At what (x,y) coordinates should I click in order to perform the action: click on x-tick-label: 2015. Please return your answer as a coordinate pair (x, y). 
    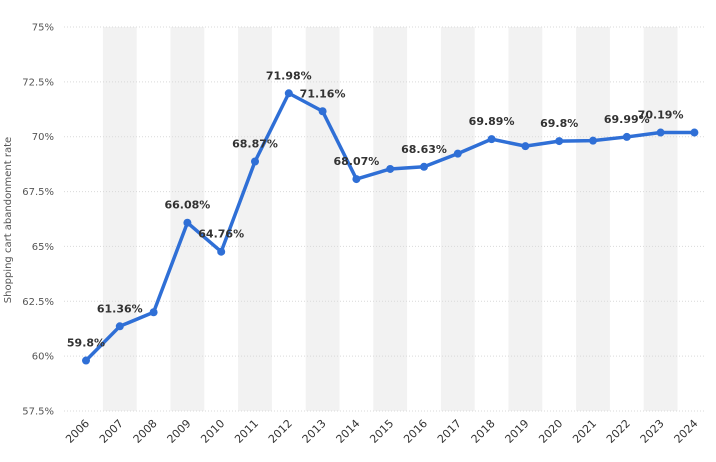
    Looking at the image, I should click on (381, 431).